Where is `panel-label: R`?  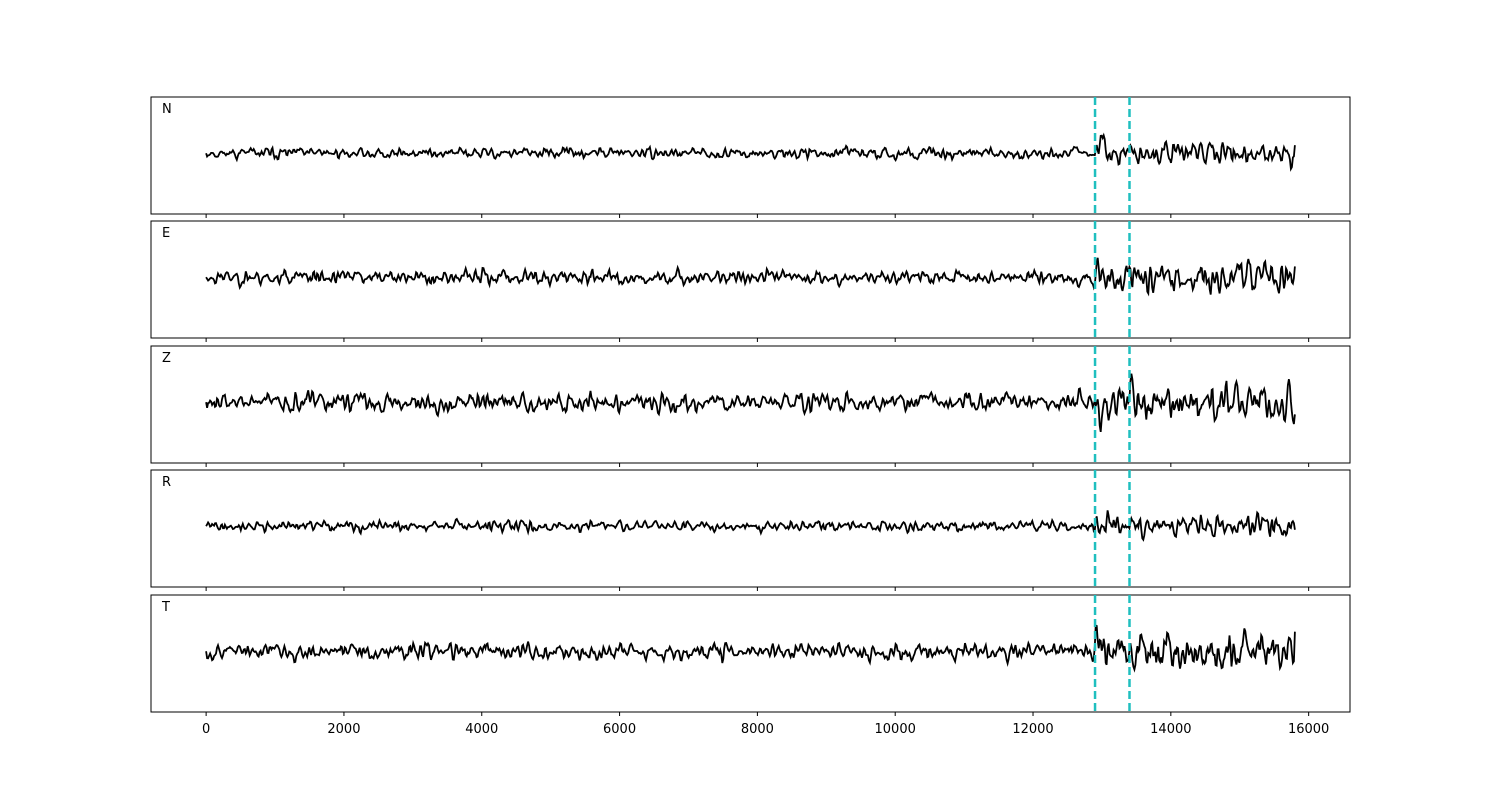 panel-label: R is located at coordinates (166, 482).